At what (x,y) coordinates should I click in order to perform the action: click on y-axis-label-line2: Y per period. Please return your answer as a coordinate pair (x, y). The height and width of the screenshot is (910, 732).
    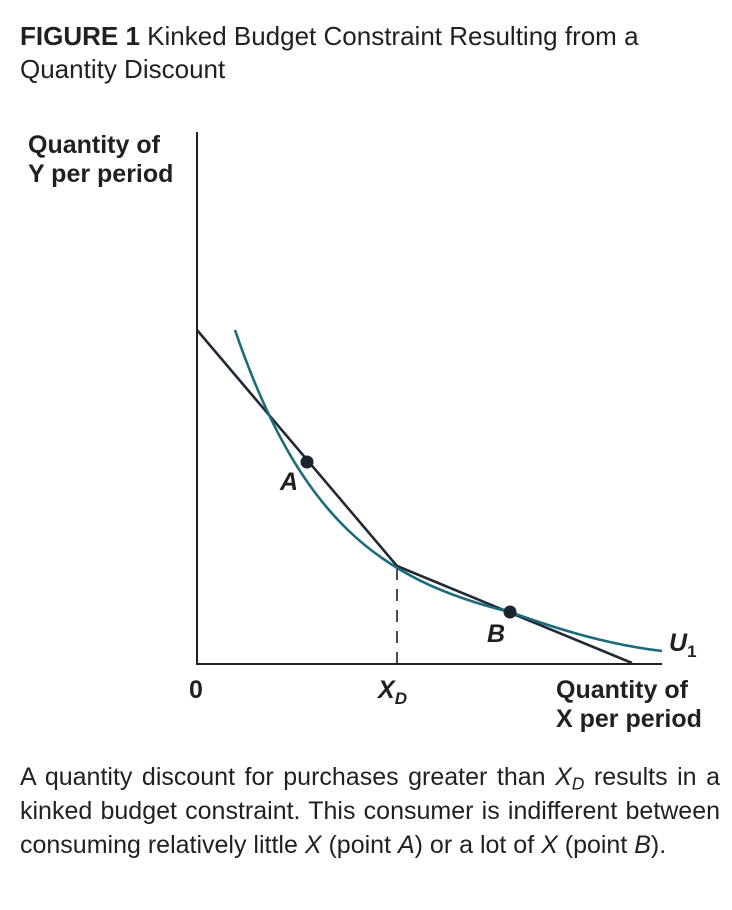
    Looking at the image, I should click on (100, 174).